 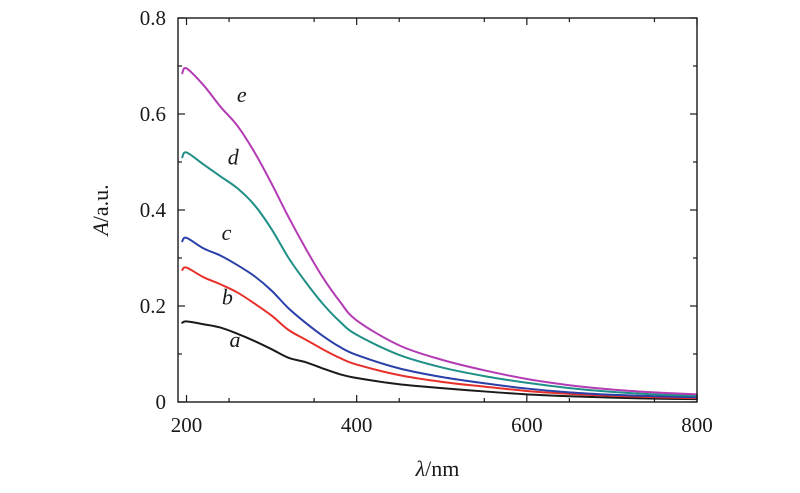 I want to click on y-axis-title: A/a.u., so click(x=100, y=210).